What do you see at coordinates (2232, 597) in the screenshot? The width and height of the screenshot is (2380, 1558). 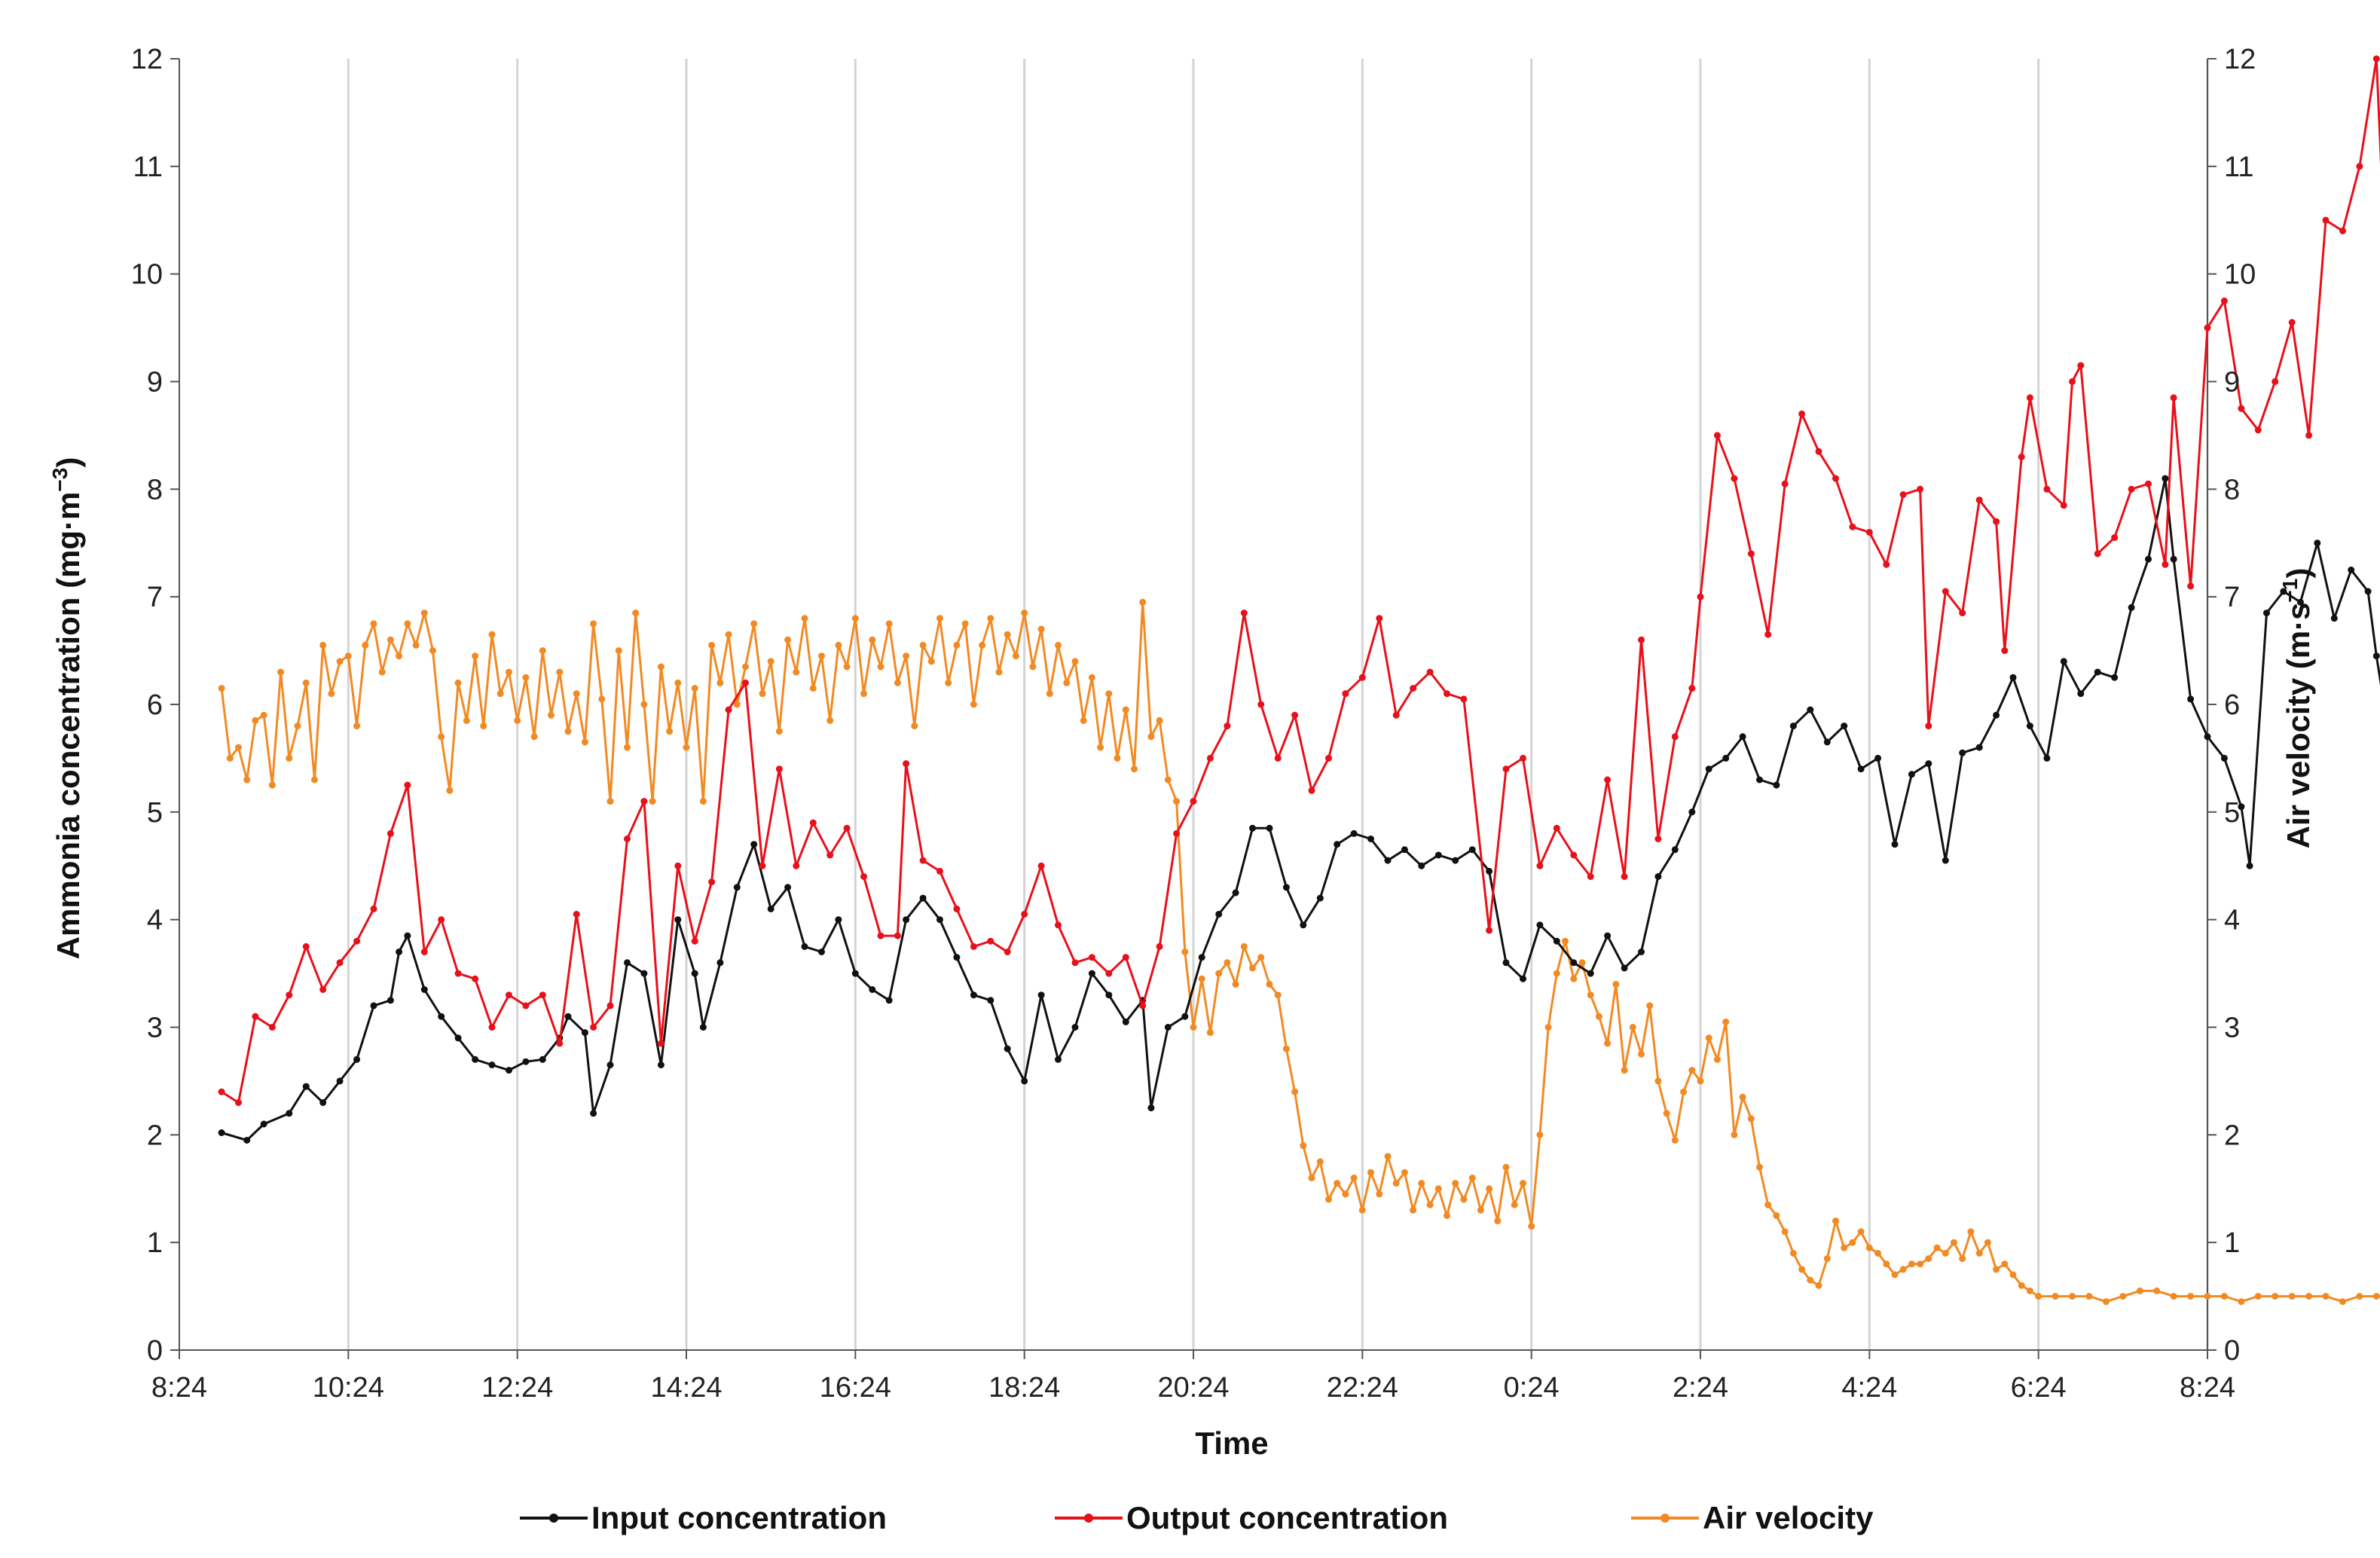 I see `y-right-tick-label: 7` at bounding box center [2232, 597].